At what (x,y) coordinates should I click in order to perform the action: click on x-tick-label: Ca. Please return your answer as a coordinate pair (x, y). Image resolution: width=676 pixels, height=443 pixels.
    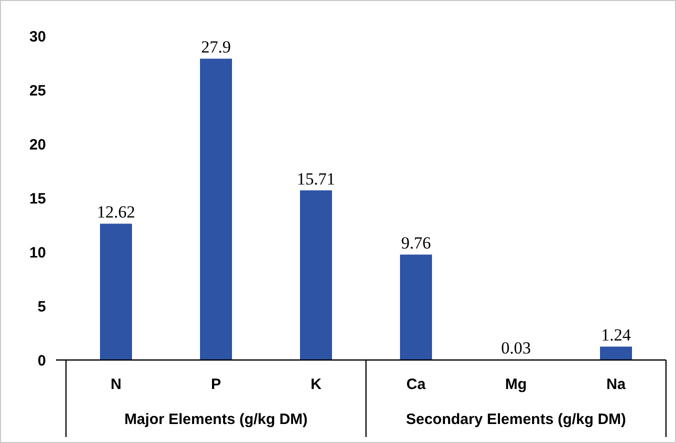
    Looking at the image, I should click on (416, 384).